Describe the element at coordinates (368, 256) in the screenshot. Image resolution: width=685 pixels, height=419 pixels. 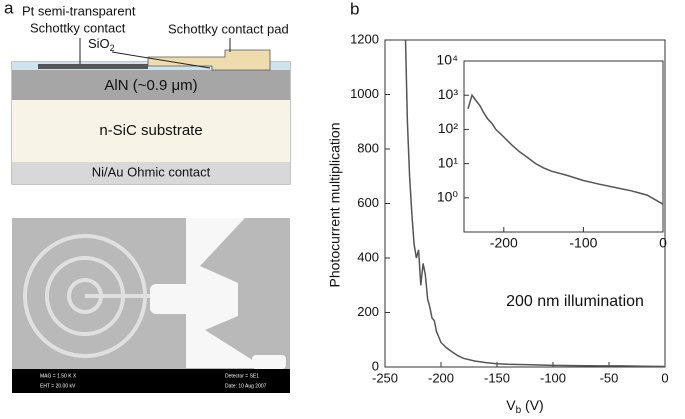
I see `y-tick-label: 400` at that location.